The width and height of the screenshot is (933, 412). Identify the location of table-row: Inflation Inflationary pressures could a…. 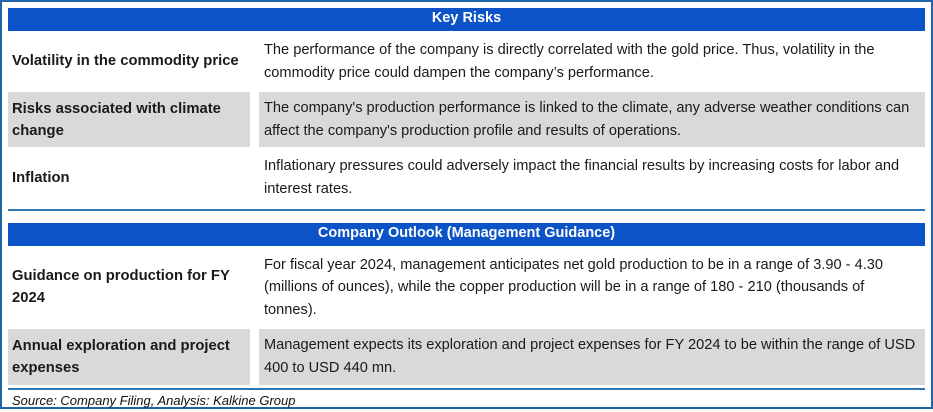
(466, 177).